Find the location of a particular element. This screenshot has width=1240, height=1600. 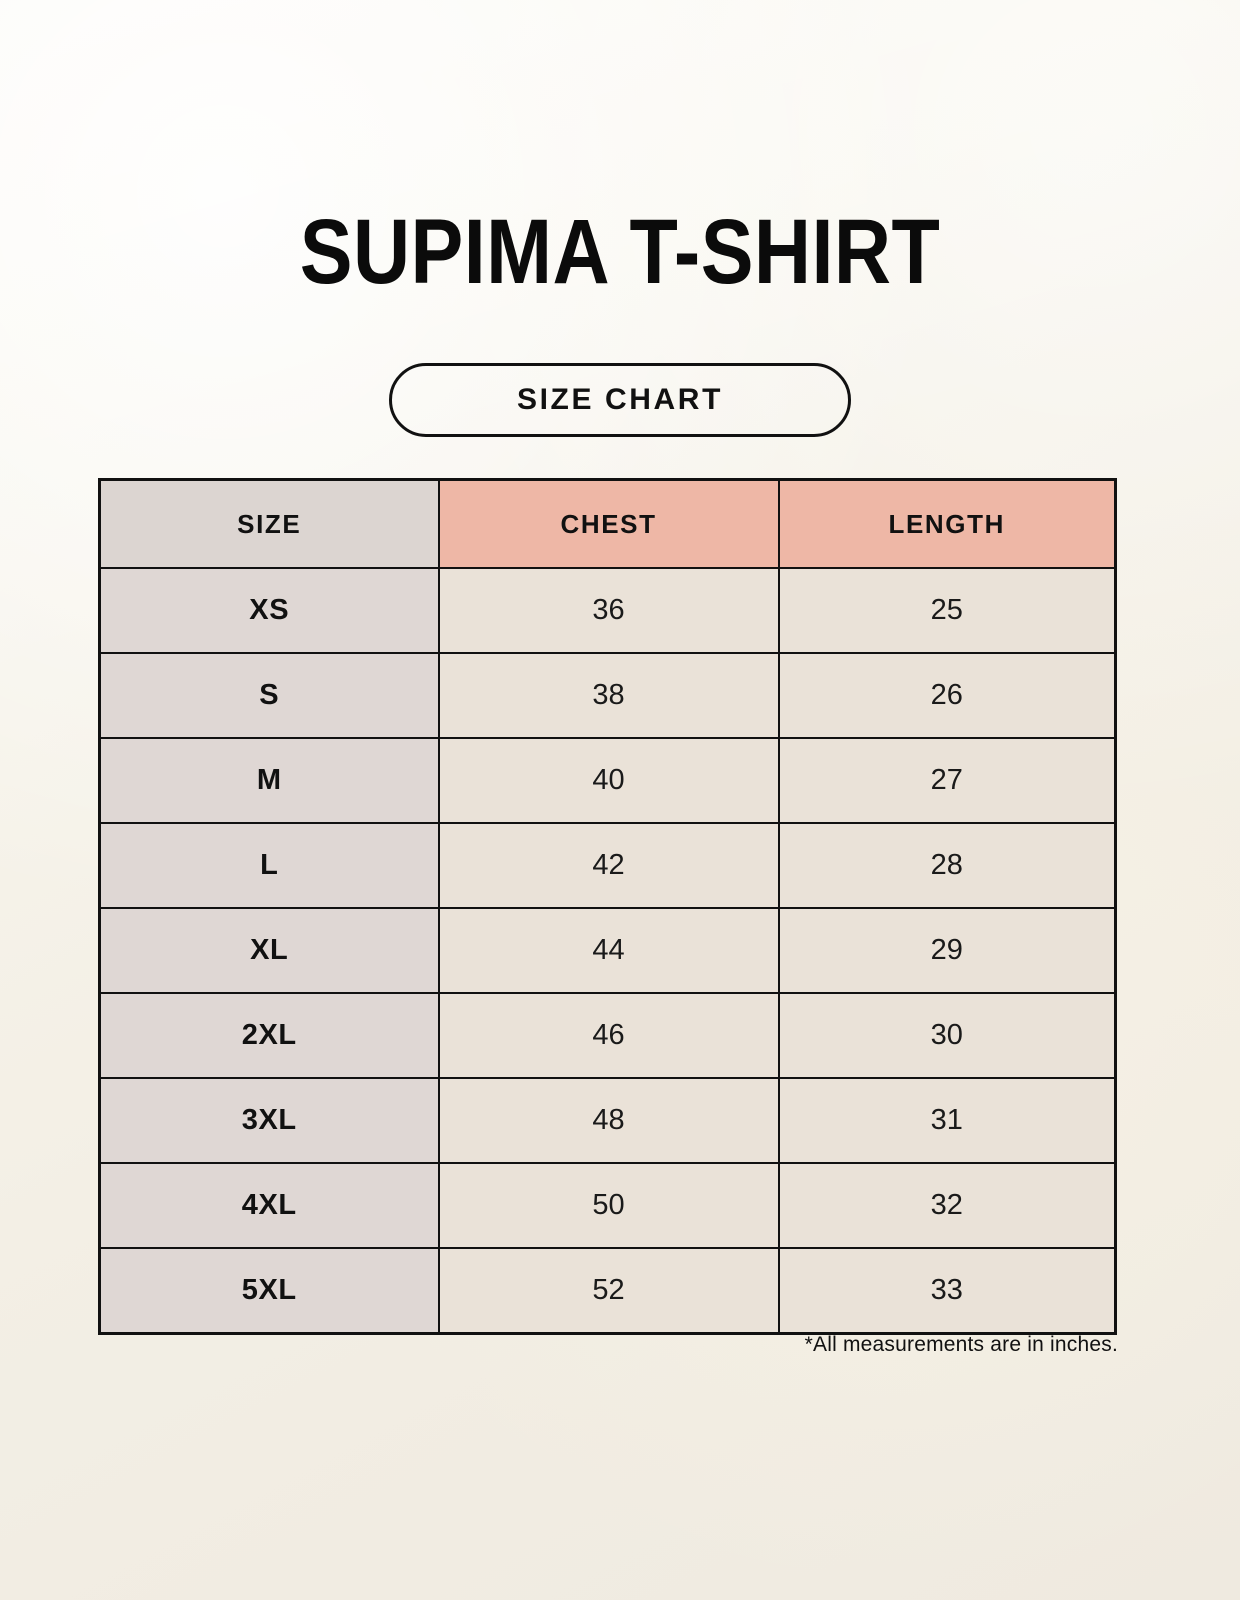

cell-length: 28 is located at coordinates (947, 865).